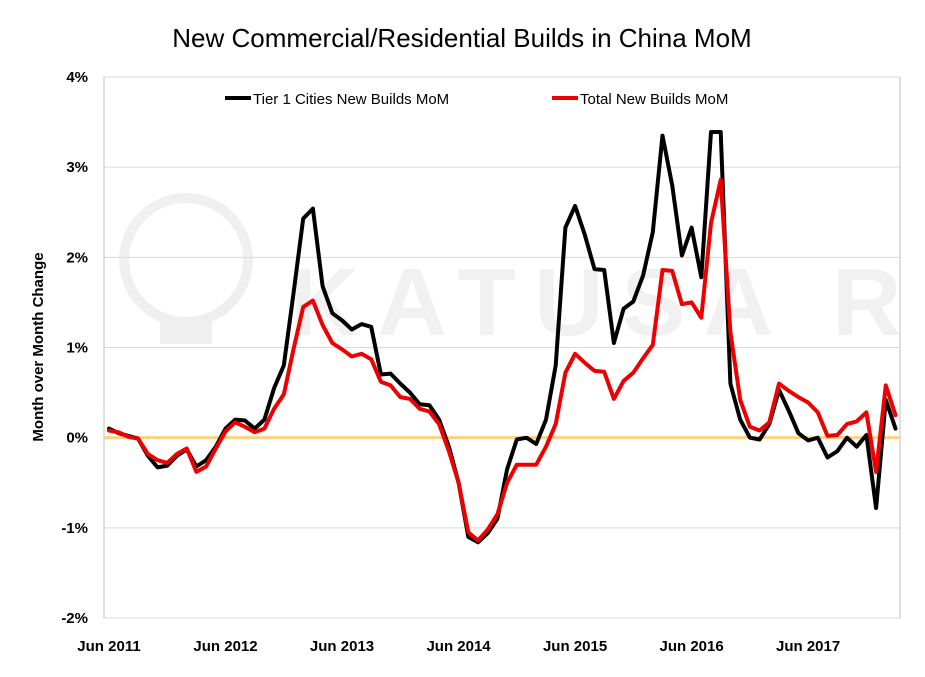  Describe the element at coordinates (77, 257) in the screenshot. I see `y-tick-label: 2%` at that location.